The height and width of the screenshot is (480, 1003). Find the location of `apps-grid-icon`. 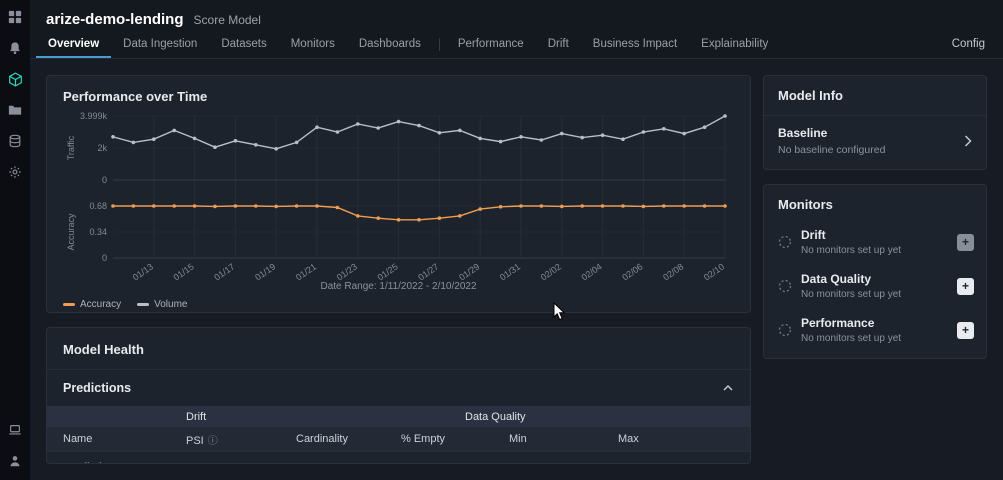

apps-grid-icon is located at coordinates (15, 17).